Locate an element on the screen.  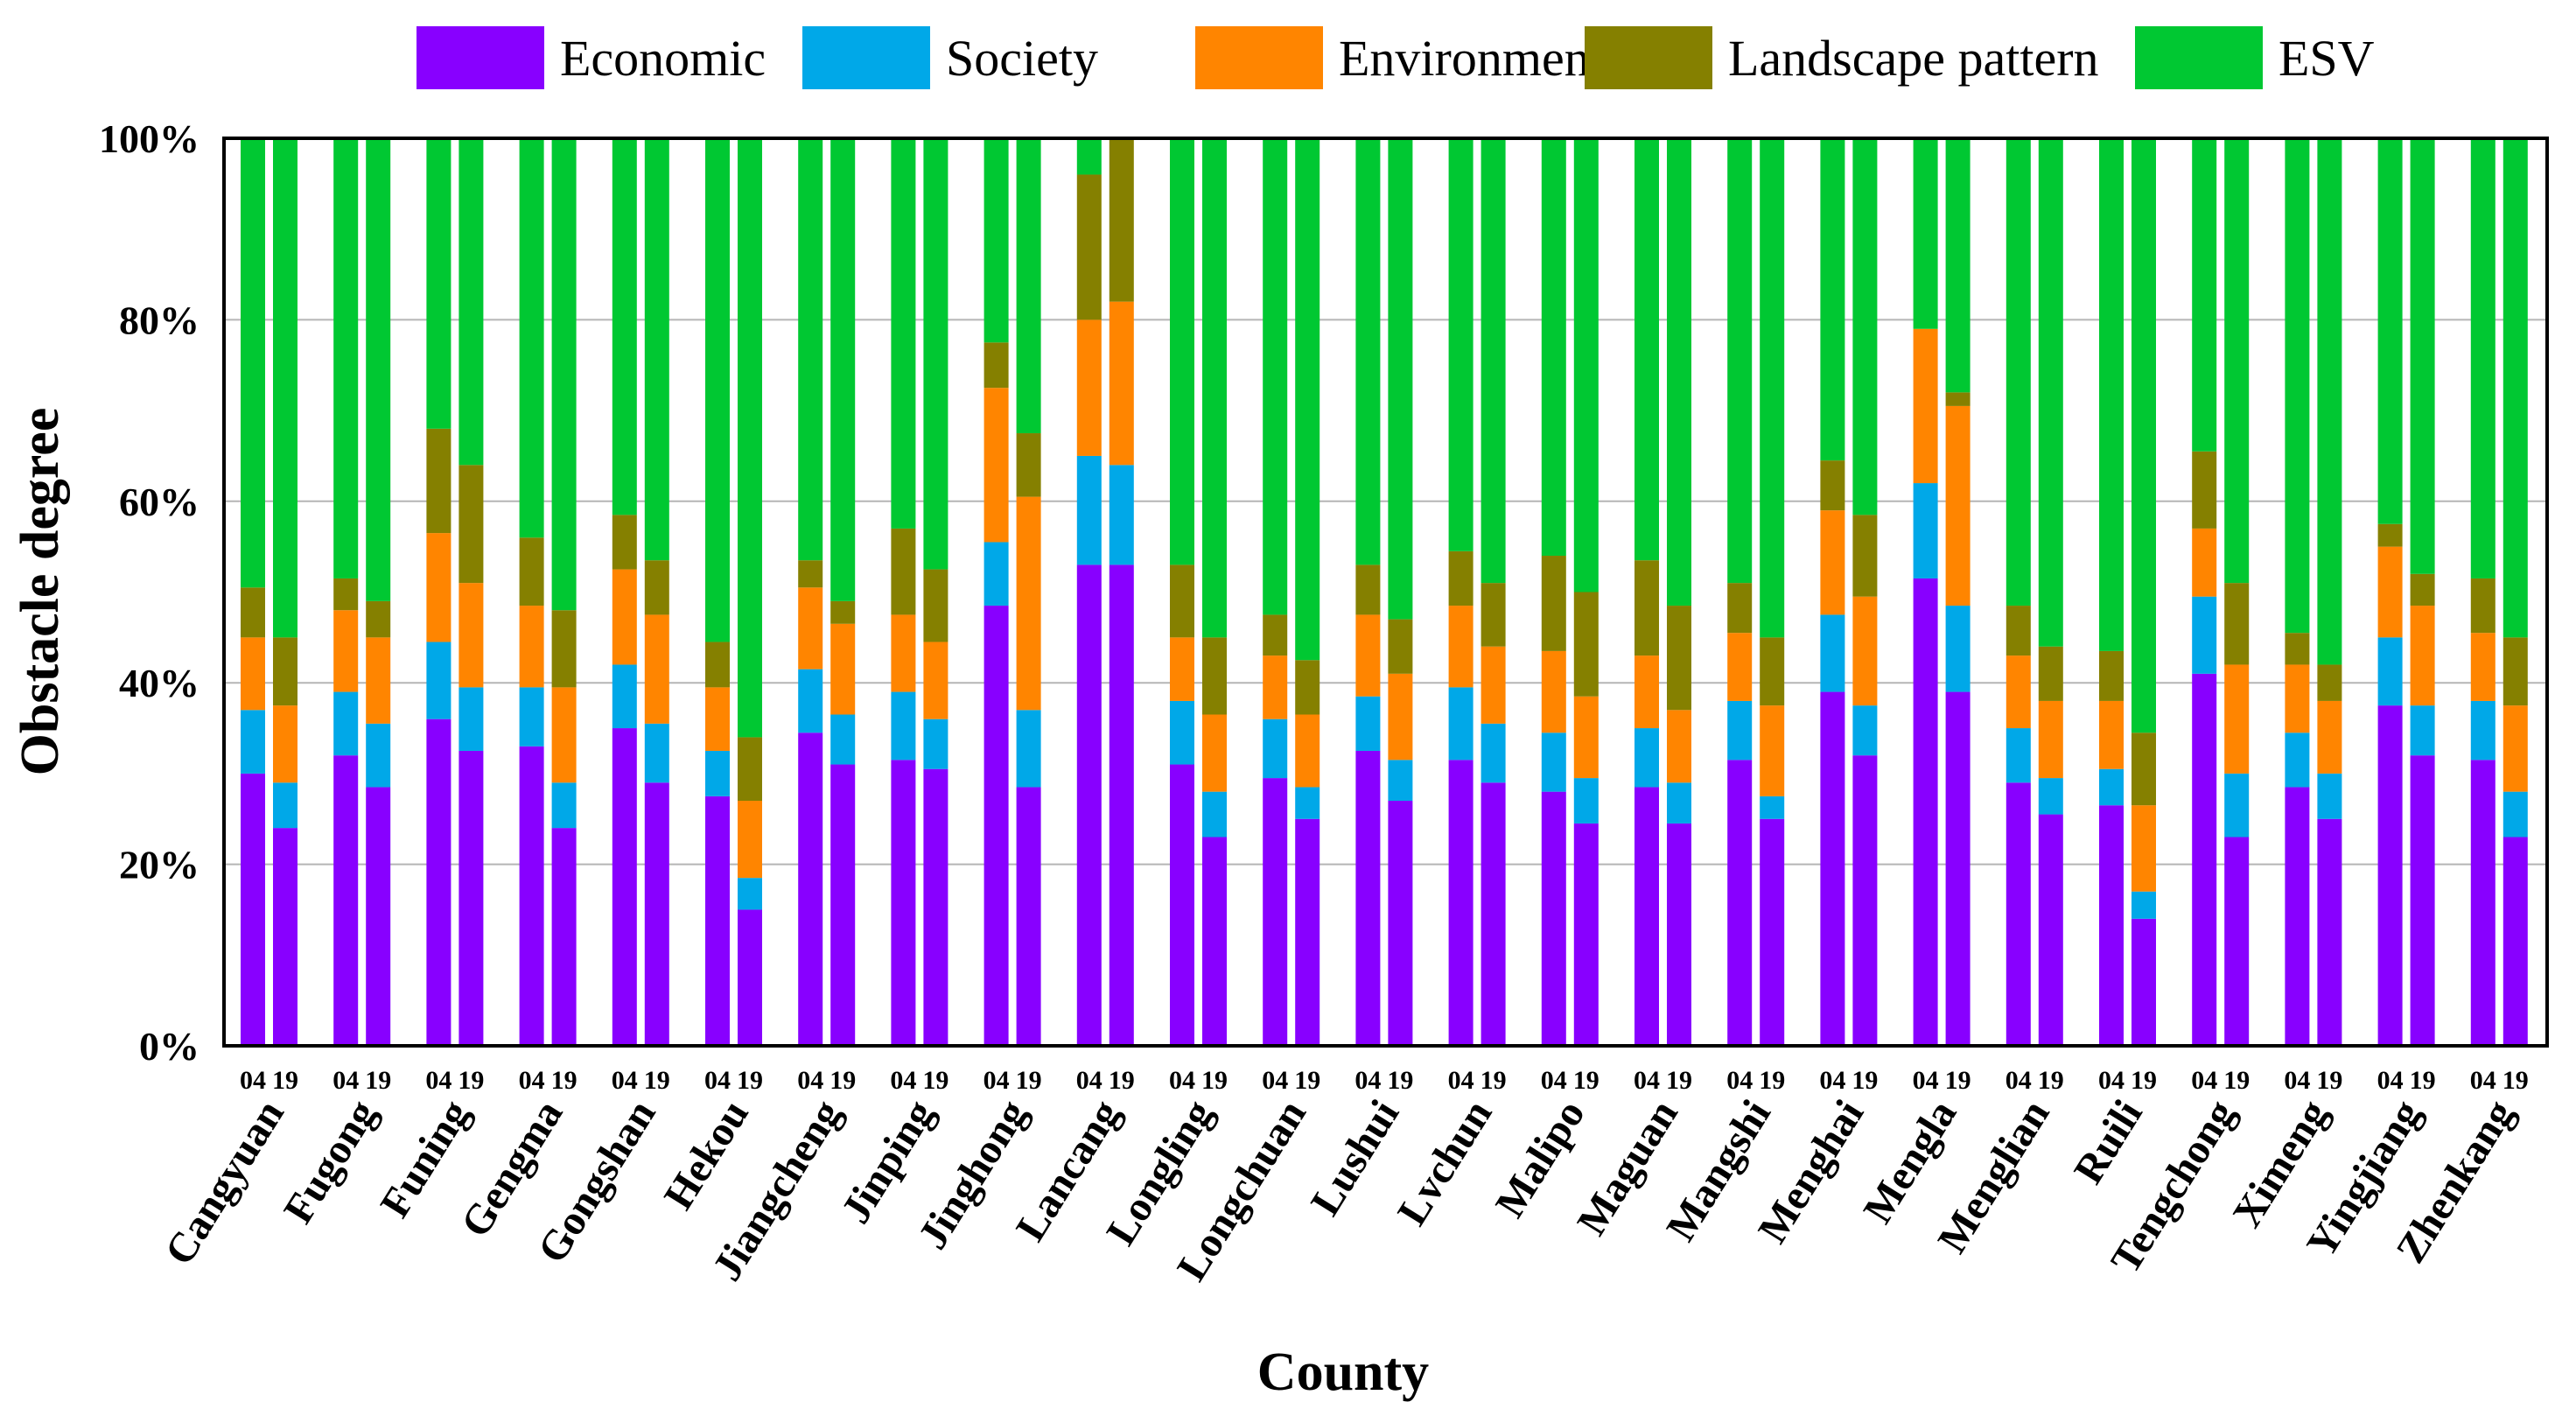
county-label: Ruili is located at coordinates (2108, 1142).